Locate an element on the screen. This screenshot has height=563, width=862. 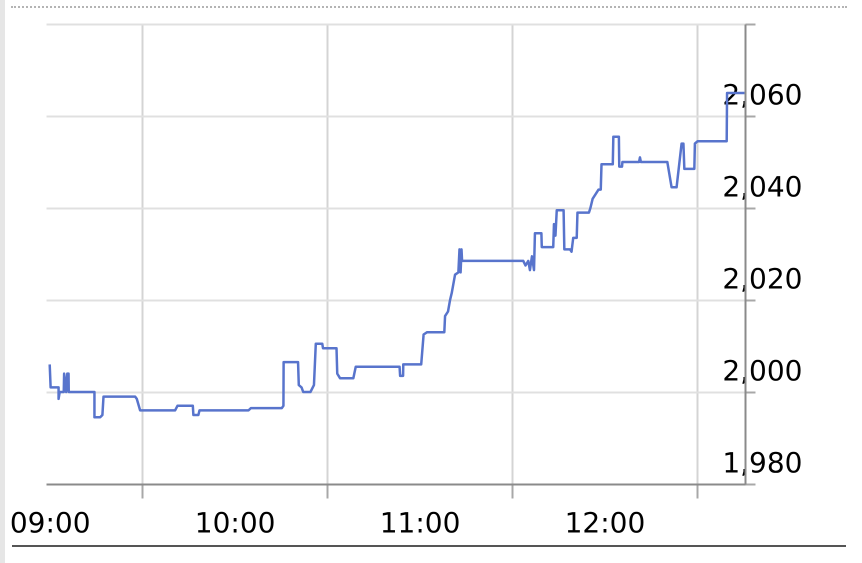
y-tick-label: 2,040 is located at coordinates (762, 187).